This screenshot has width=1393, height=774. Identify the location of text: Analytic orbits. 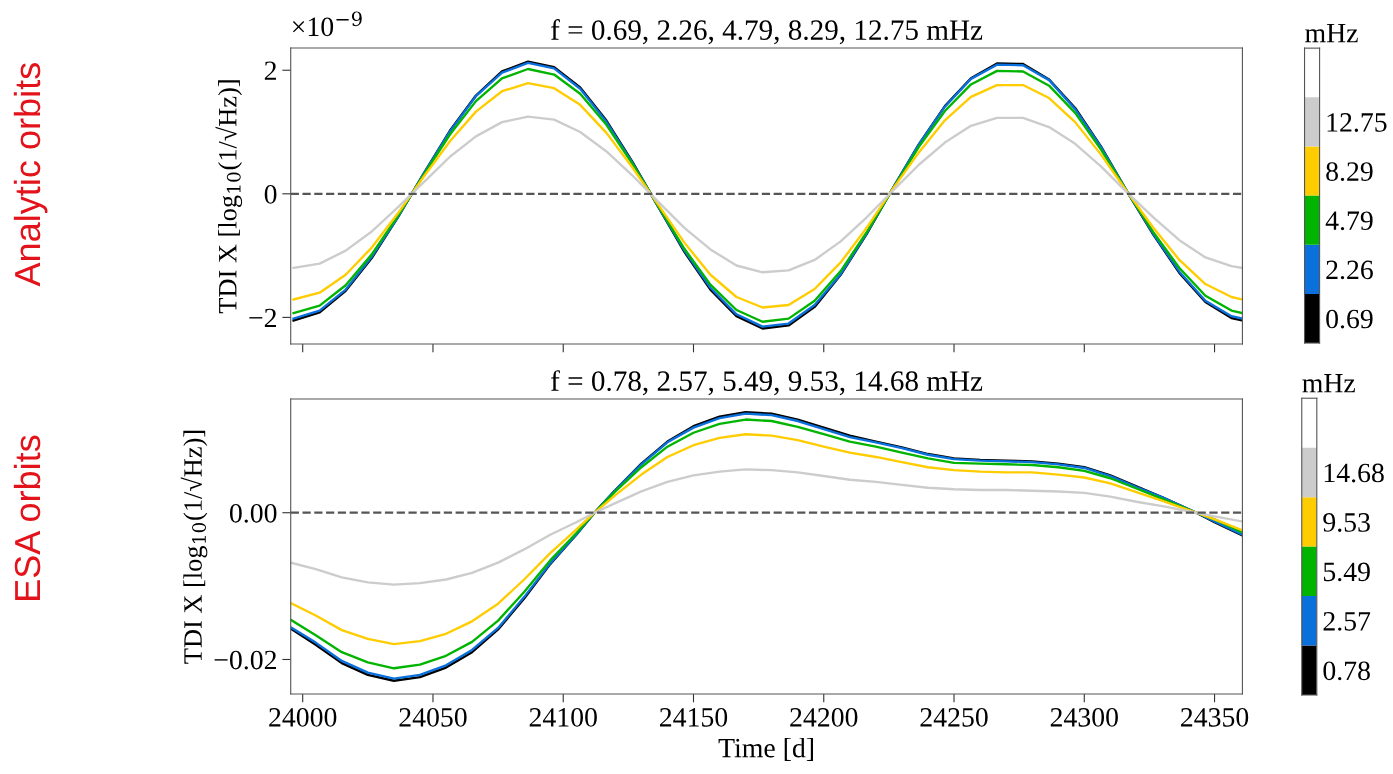
(30, 175).